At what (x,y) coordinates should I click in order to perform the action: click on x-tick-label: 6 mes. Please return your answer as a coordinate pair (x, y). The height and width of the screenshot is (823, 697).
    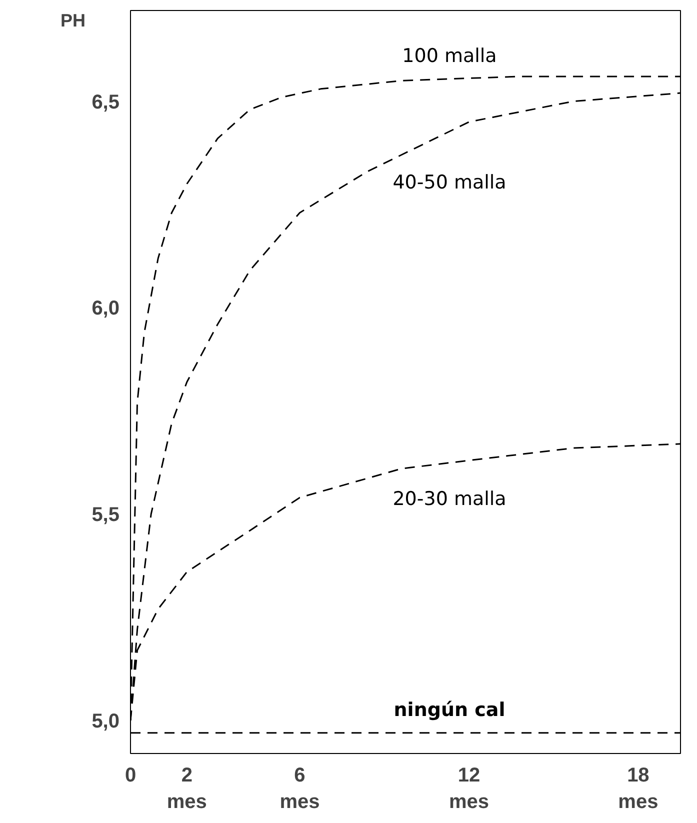
    Looking at the image, I should click on (300, 788).